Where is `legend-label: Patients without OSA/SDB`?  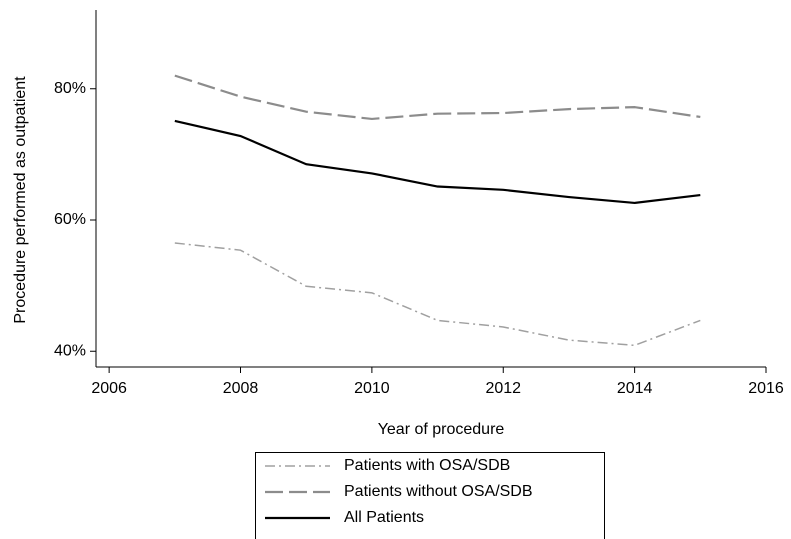 legend-label: Patients without OSA/SDB is located at coordinates (438, 491).